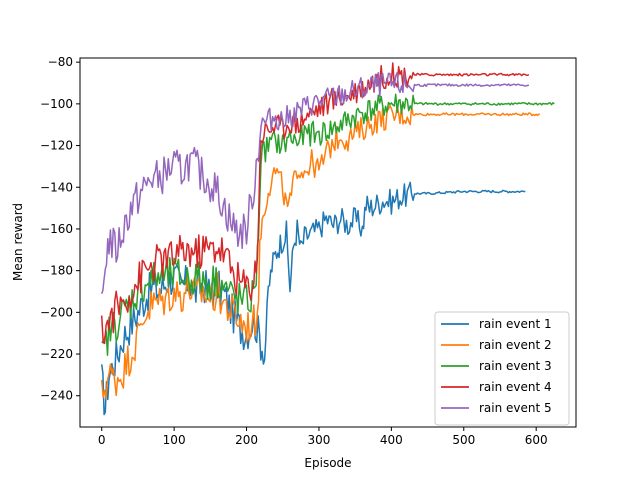 This screenshot has width=640, height=480. I want to click on y-tick-label: −100, so click(56, 104).